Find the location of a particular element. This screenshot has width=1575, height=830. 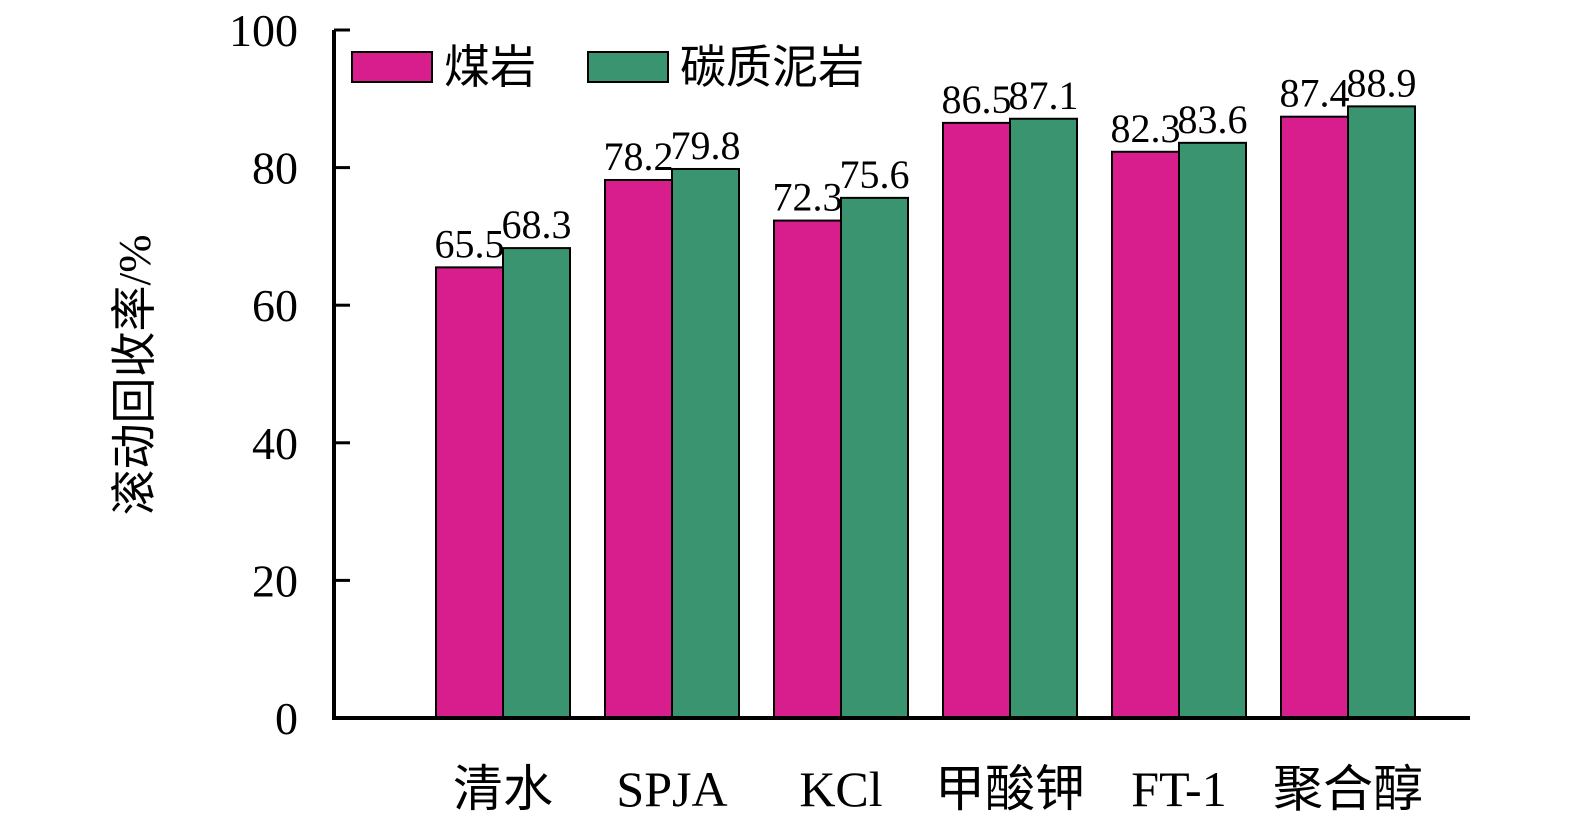

value-label: 87.4 is located at coordinates (1315, 93).